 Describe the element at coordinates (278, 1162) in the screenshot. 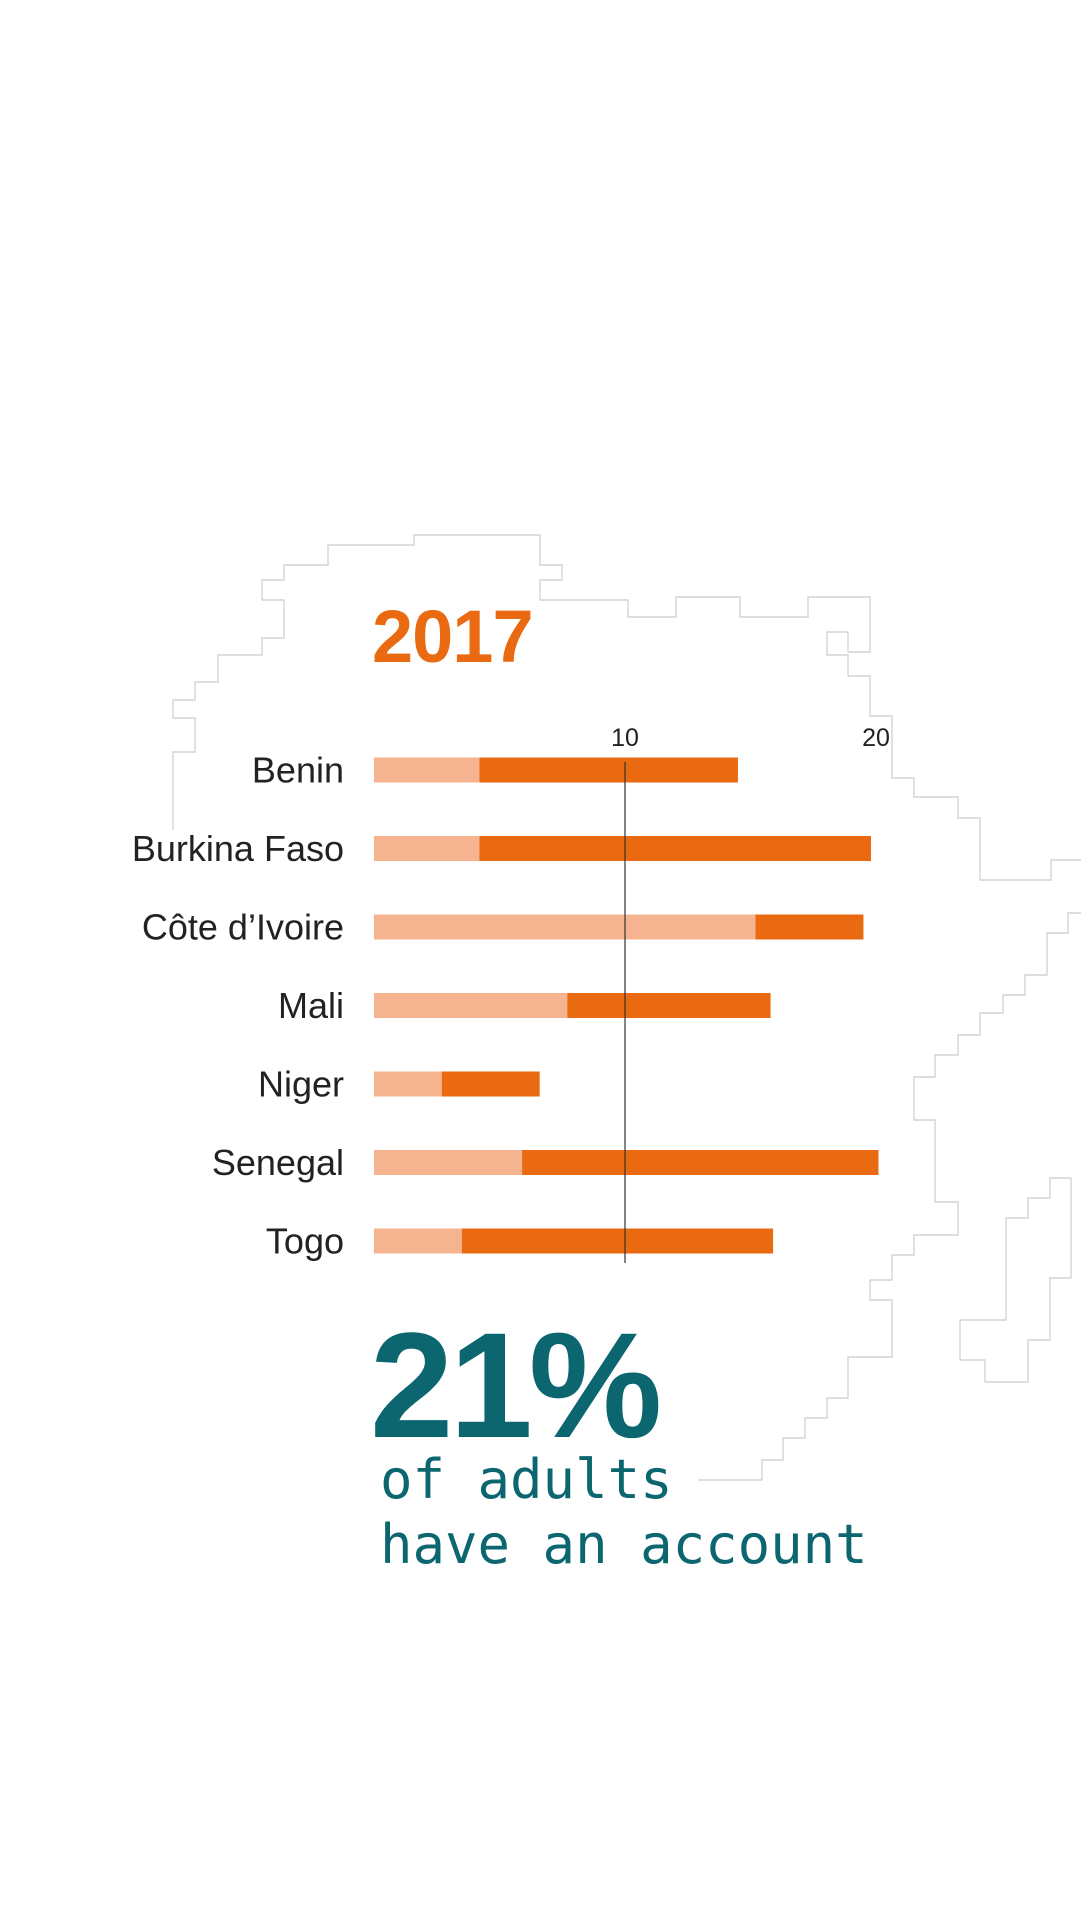

I see `country-label: Senegal` at that location.